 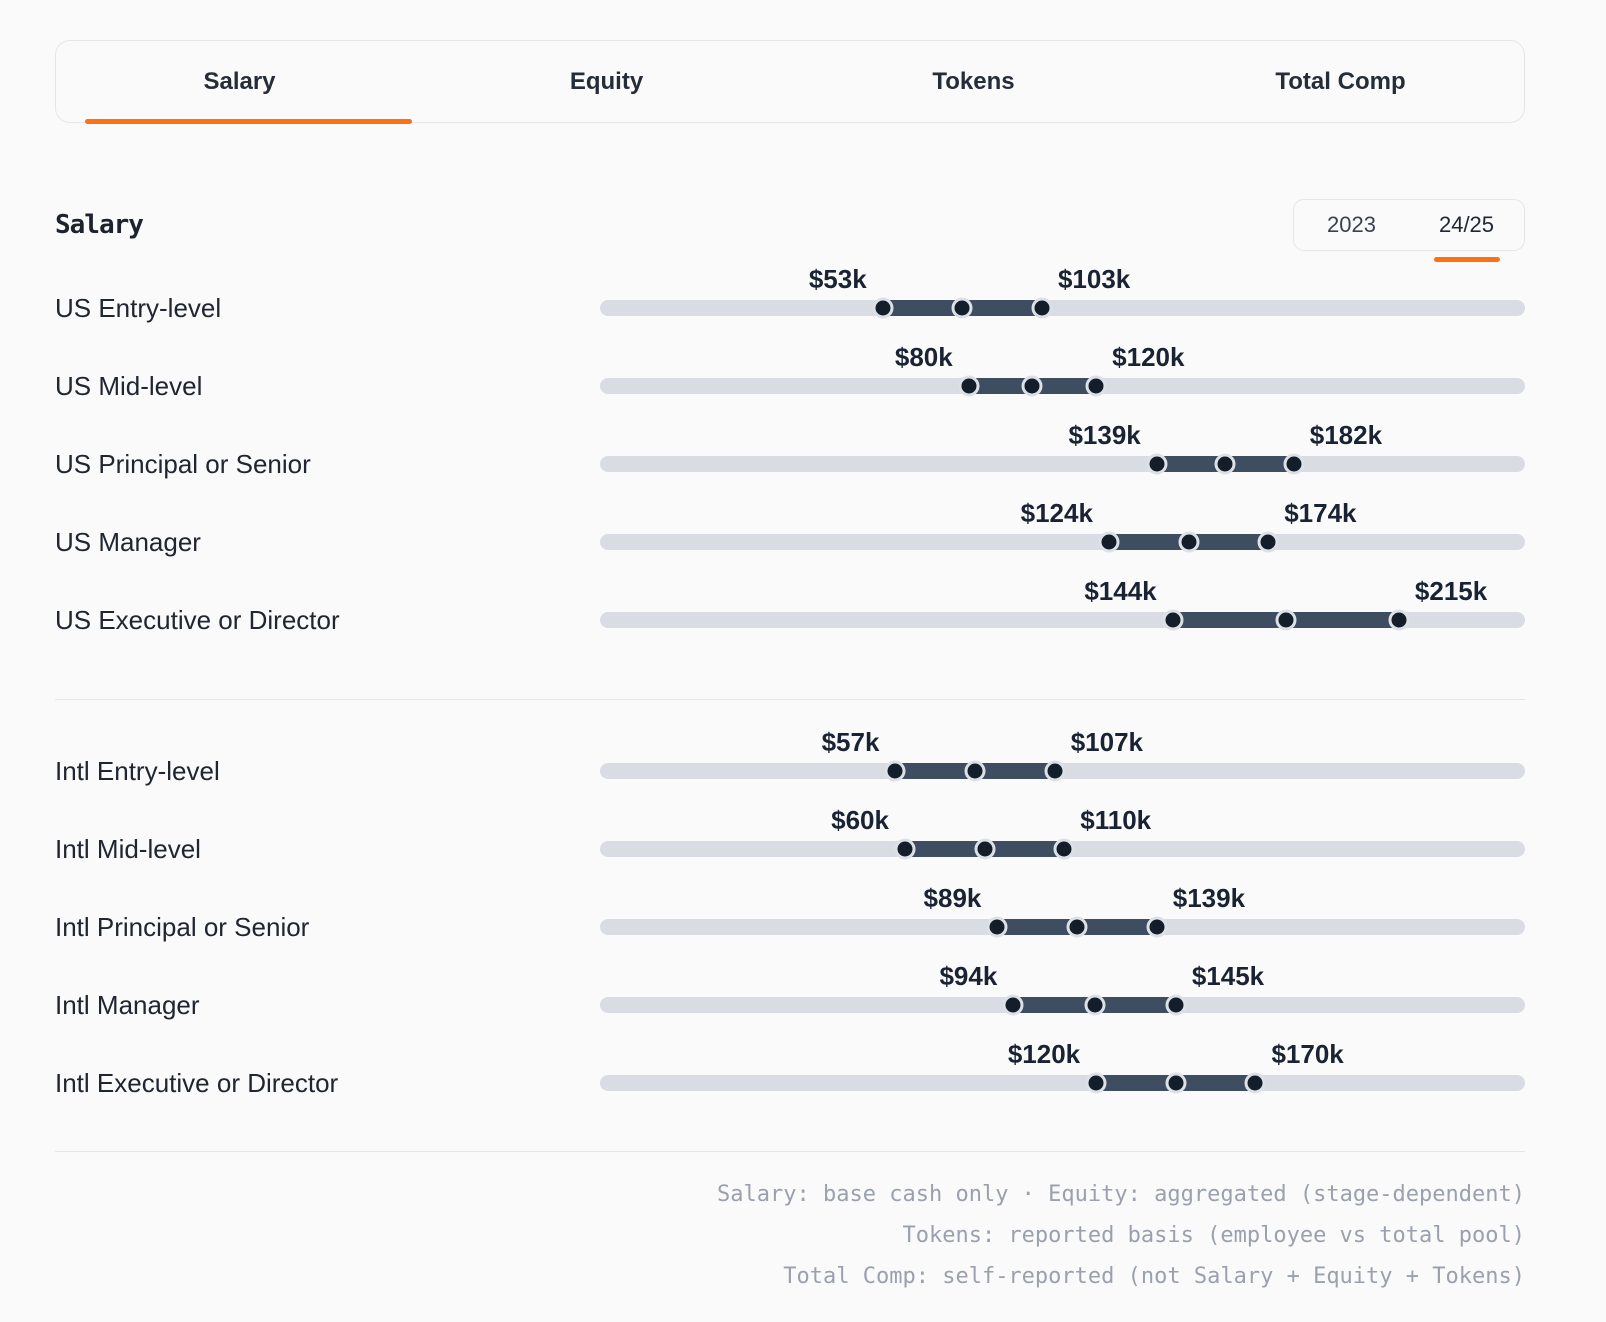 What do you see at coordinates (1466, 225) in the screenshot?
I see `year-option-24-25: 24/25` at bounding box center [1466, 225].